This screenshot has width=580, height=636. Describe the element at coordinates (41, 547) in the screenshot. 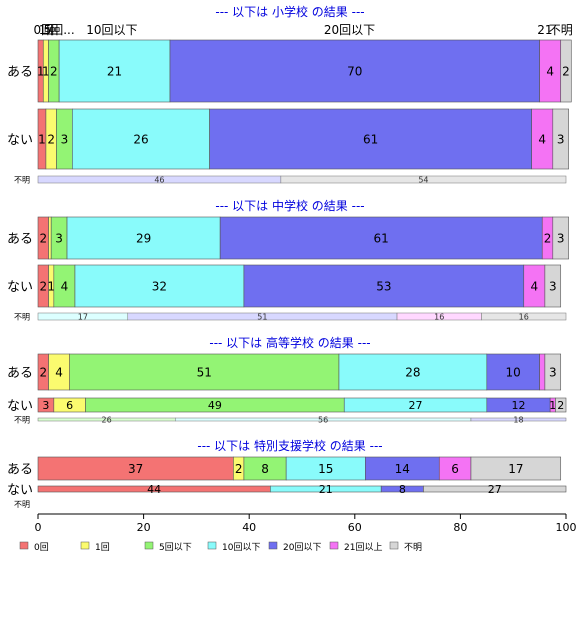

I see `legend-label: 0回` at that location.